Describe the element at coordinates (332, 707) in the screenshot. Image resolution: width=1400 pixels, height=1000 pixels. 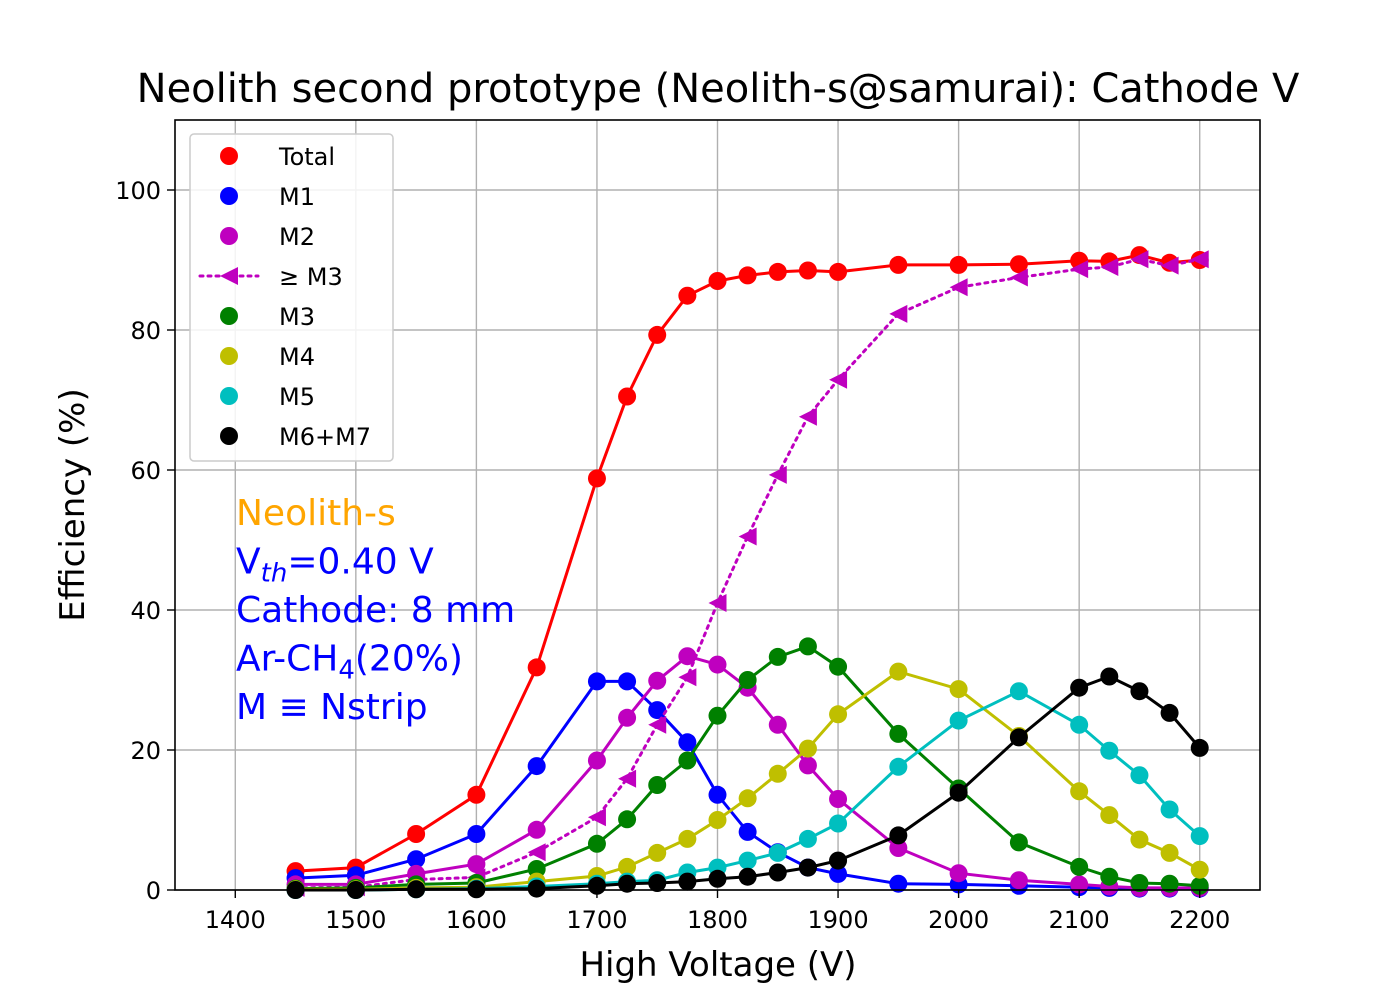
I see `annotation-line: M ≡ Nstrip` at that location.